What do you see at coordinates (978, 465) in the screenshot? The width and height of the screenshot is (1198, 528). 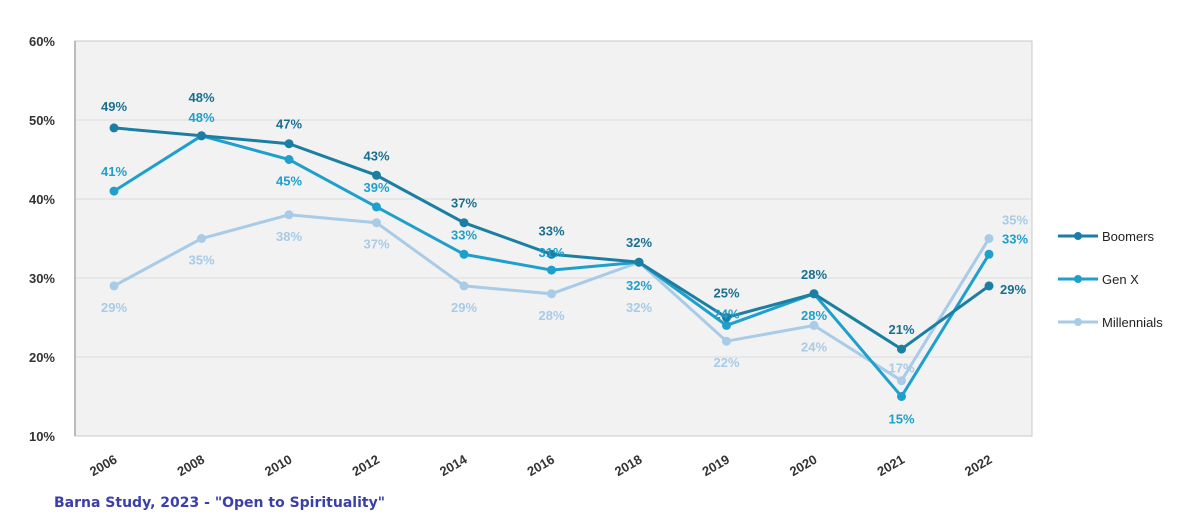 I see `x-tick-label: 2022` at bounding box center [978, 465].